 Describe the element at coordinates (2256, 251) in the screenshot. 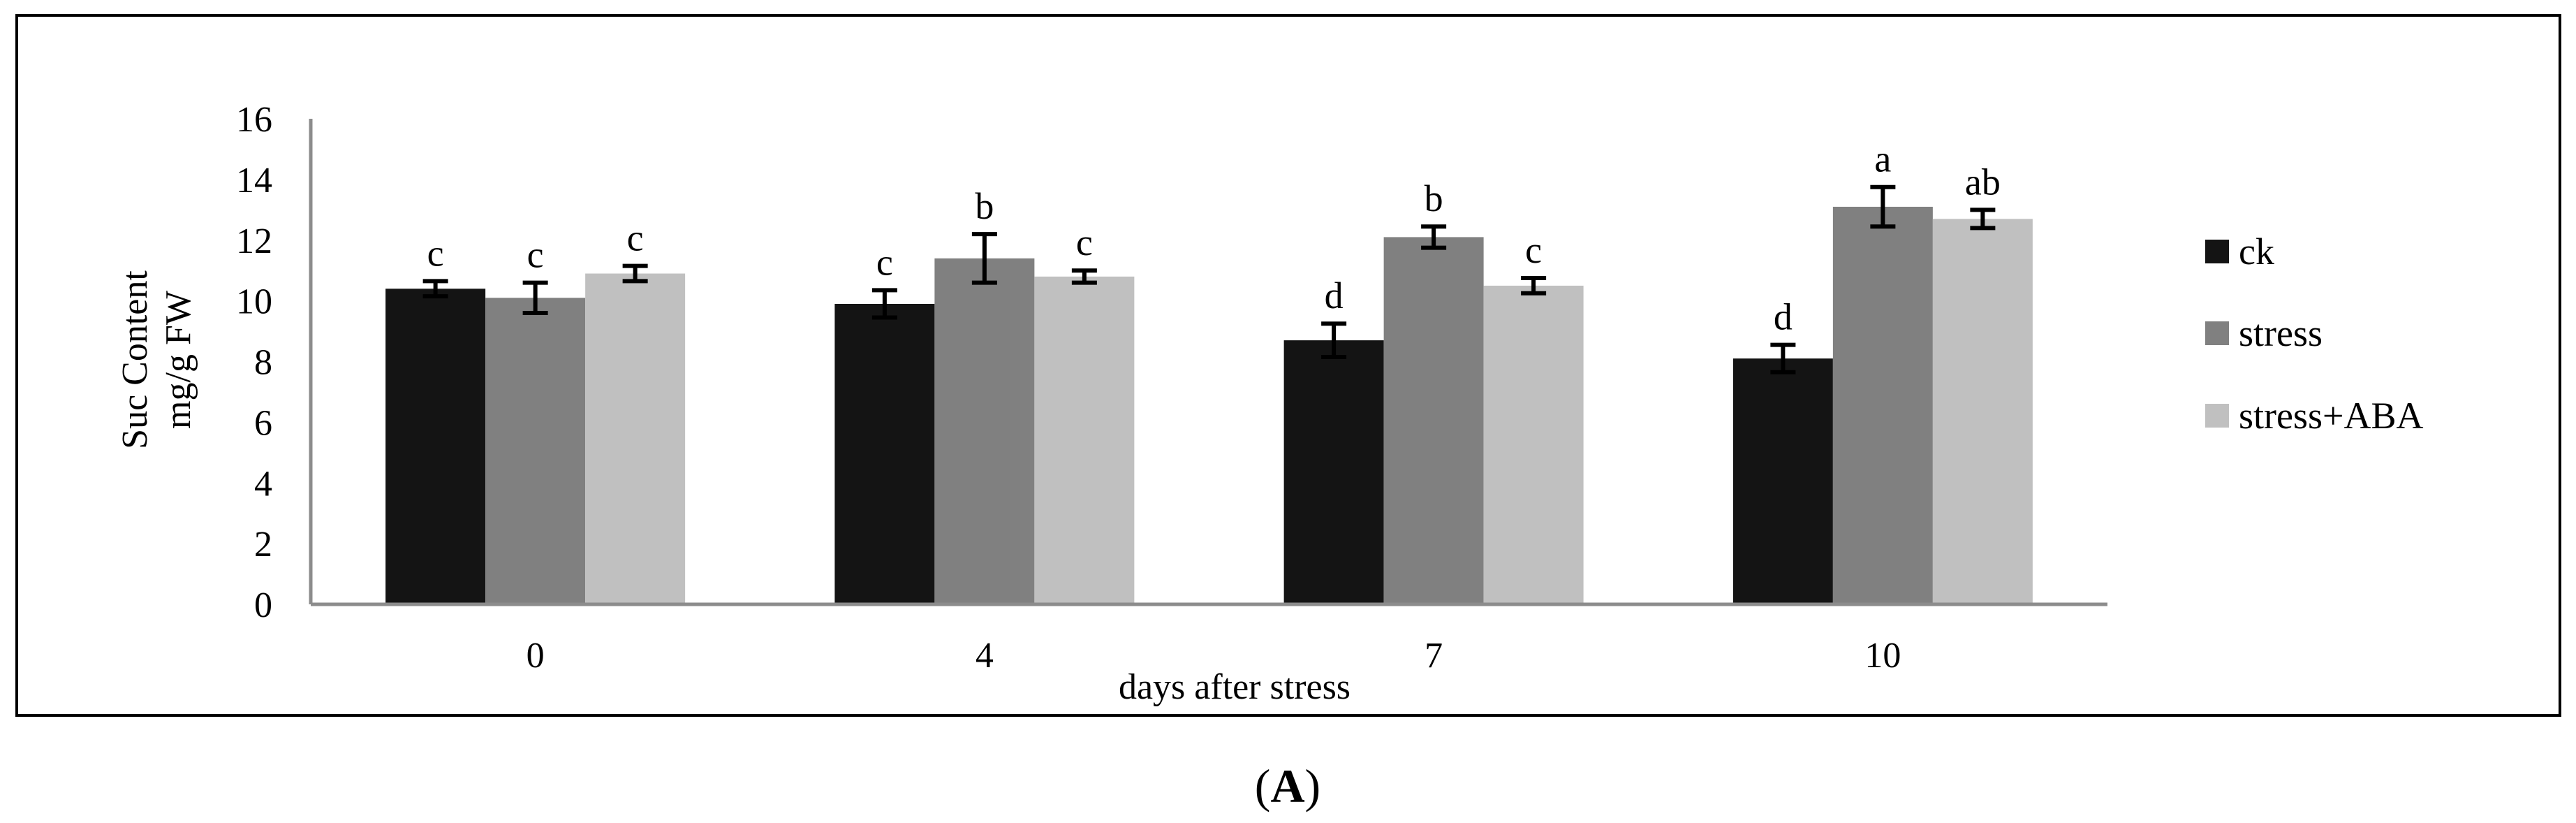

I see `legend-label: ck` at that location.